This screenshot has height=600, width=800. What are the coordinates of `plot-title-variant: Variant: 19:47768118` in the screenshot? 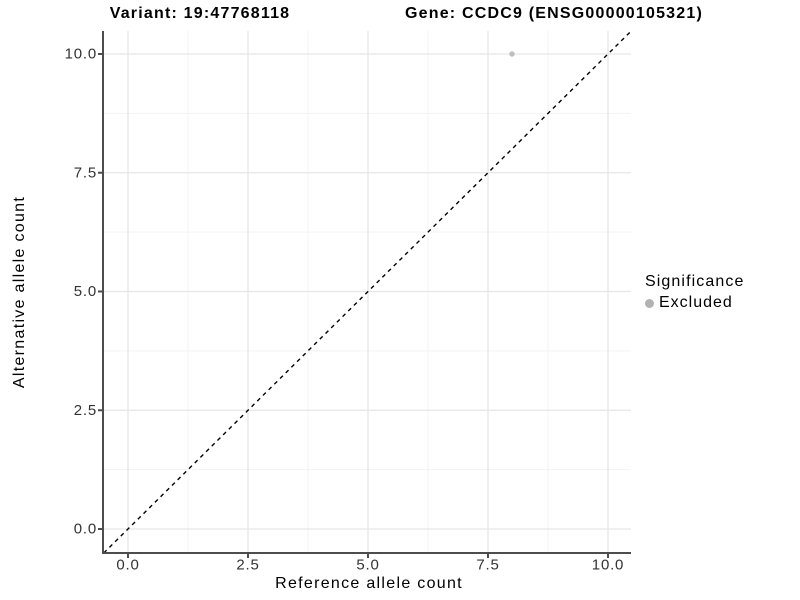 It's located at (200, 13).